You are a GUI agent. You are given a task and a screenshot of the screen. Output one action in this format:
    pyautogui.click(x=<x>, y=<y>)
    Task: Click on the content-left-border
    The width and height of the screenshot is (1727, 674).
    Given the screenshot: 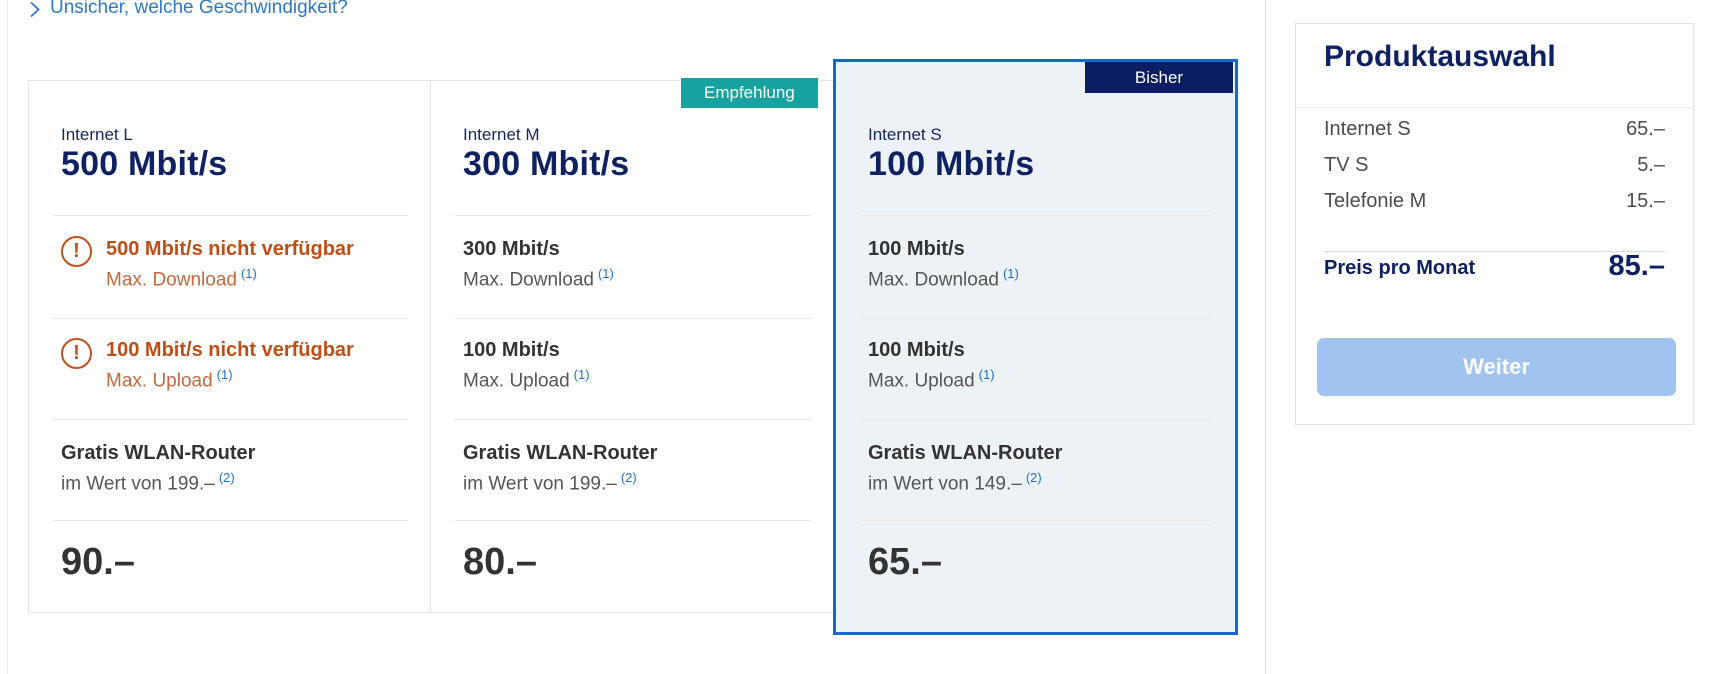 What is the action you would take?
    pyautogui.click(x=7, y=337)
    